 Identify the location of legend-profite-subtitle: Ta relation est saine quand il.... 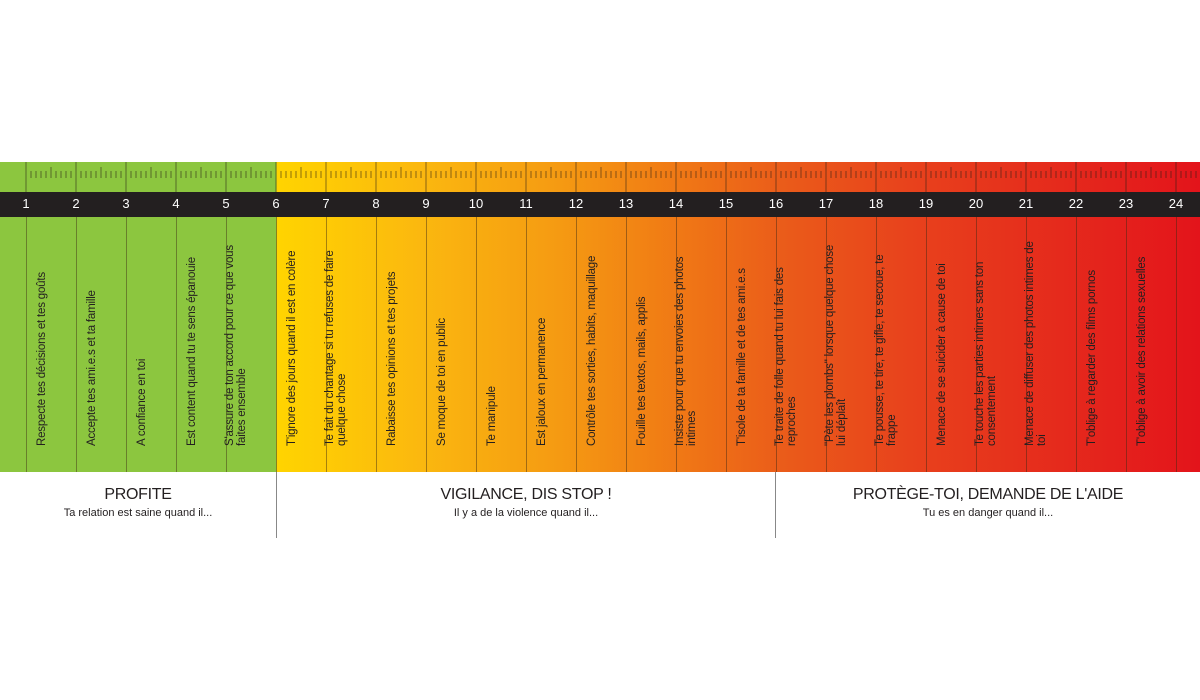
(138, 513).